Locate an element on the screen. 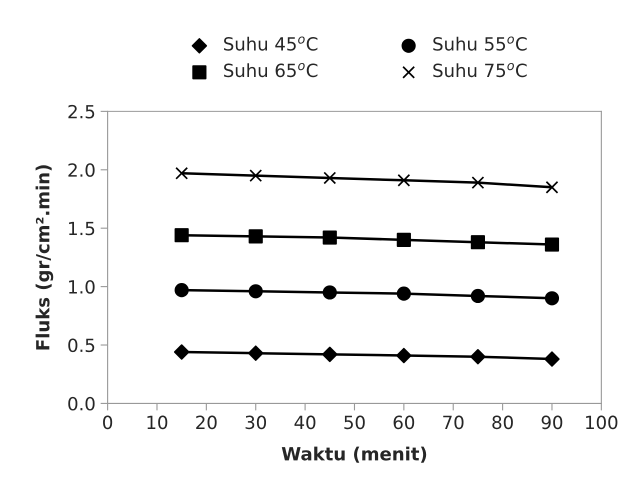  x-tick-label: 80 is located at coordinates (502, 423).